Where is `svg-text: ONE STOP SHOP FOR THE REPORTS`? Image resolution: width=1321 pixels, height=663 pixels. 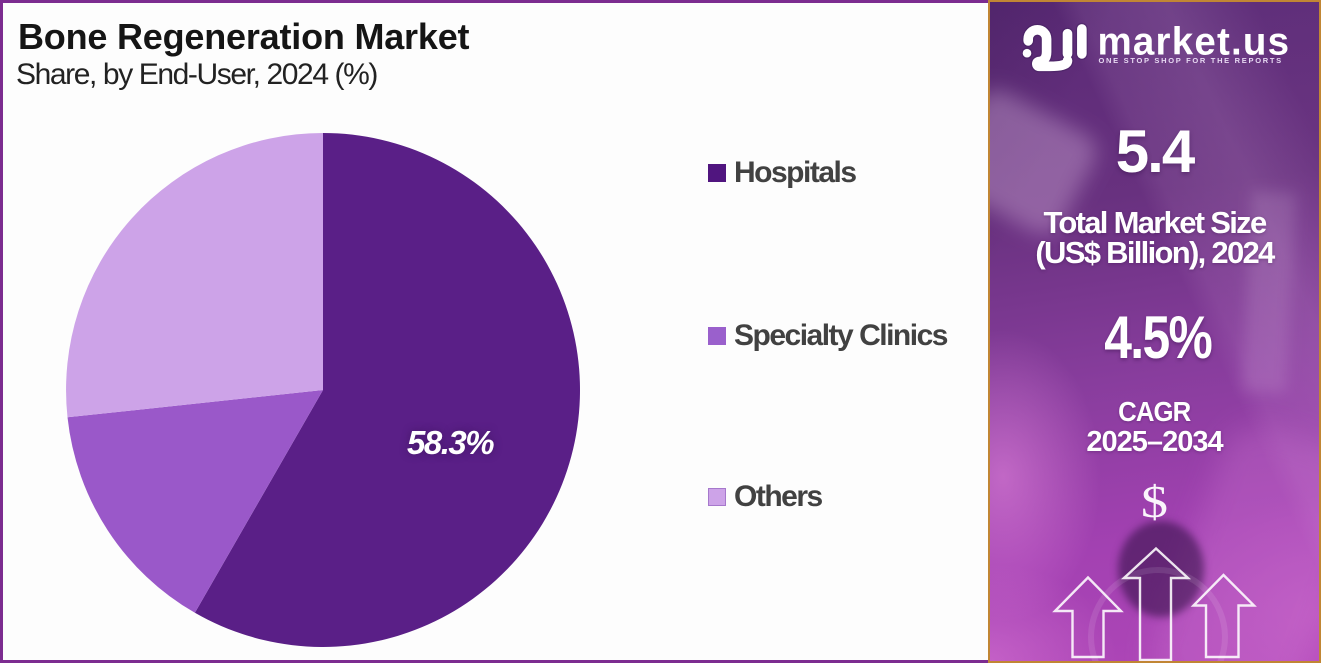 svg-text: ONE STOP SHOP FOR THE REPORTS is located at coordinates (1191, 60).